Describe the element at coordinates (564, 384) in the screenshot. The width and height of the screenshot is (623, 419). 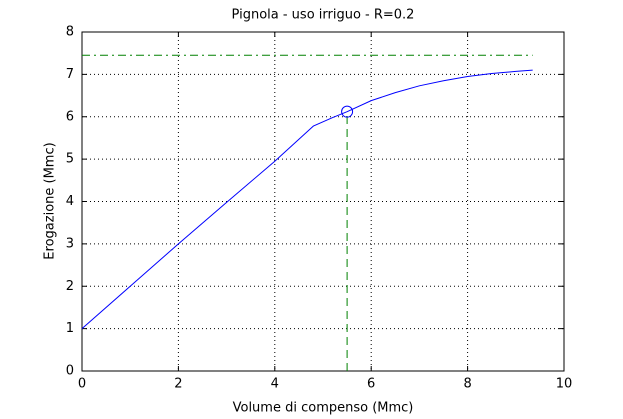
I see `x-tick-label: 10` at that location.